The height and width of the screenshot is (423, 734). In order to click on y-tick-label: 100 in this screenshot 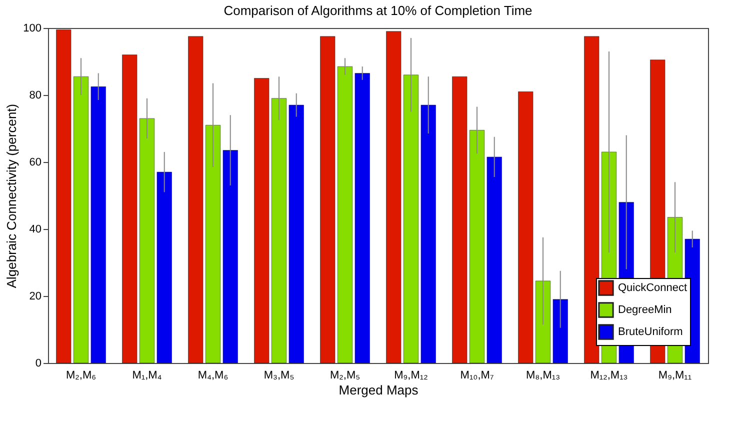, I will do `click(32, 28)`.